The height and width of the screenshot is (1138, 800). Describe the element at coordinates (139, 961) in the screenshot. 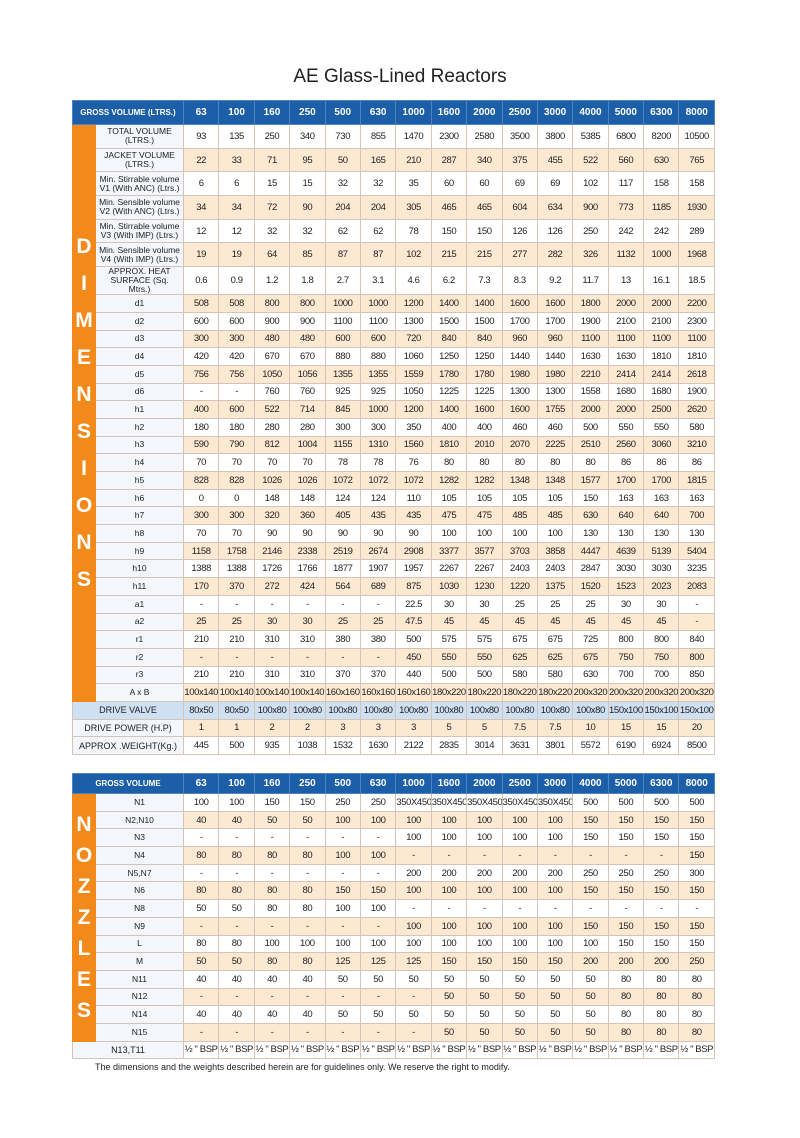

I see `row-label: M` at that location.